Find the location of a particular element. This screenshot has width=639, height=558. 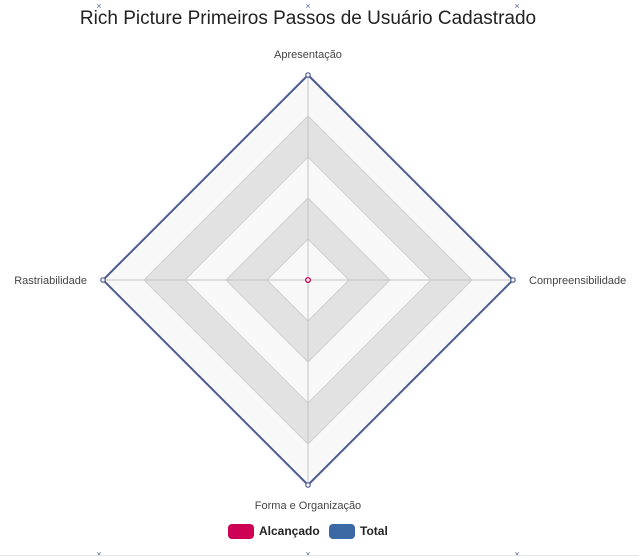

legend-item-alcancado: Alcançado is located at coordinates (274, 531).